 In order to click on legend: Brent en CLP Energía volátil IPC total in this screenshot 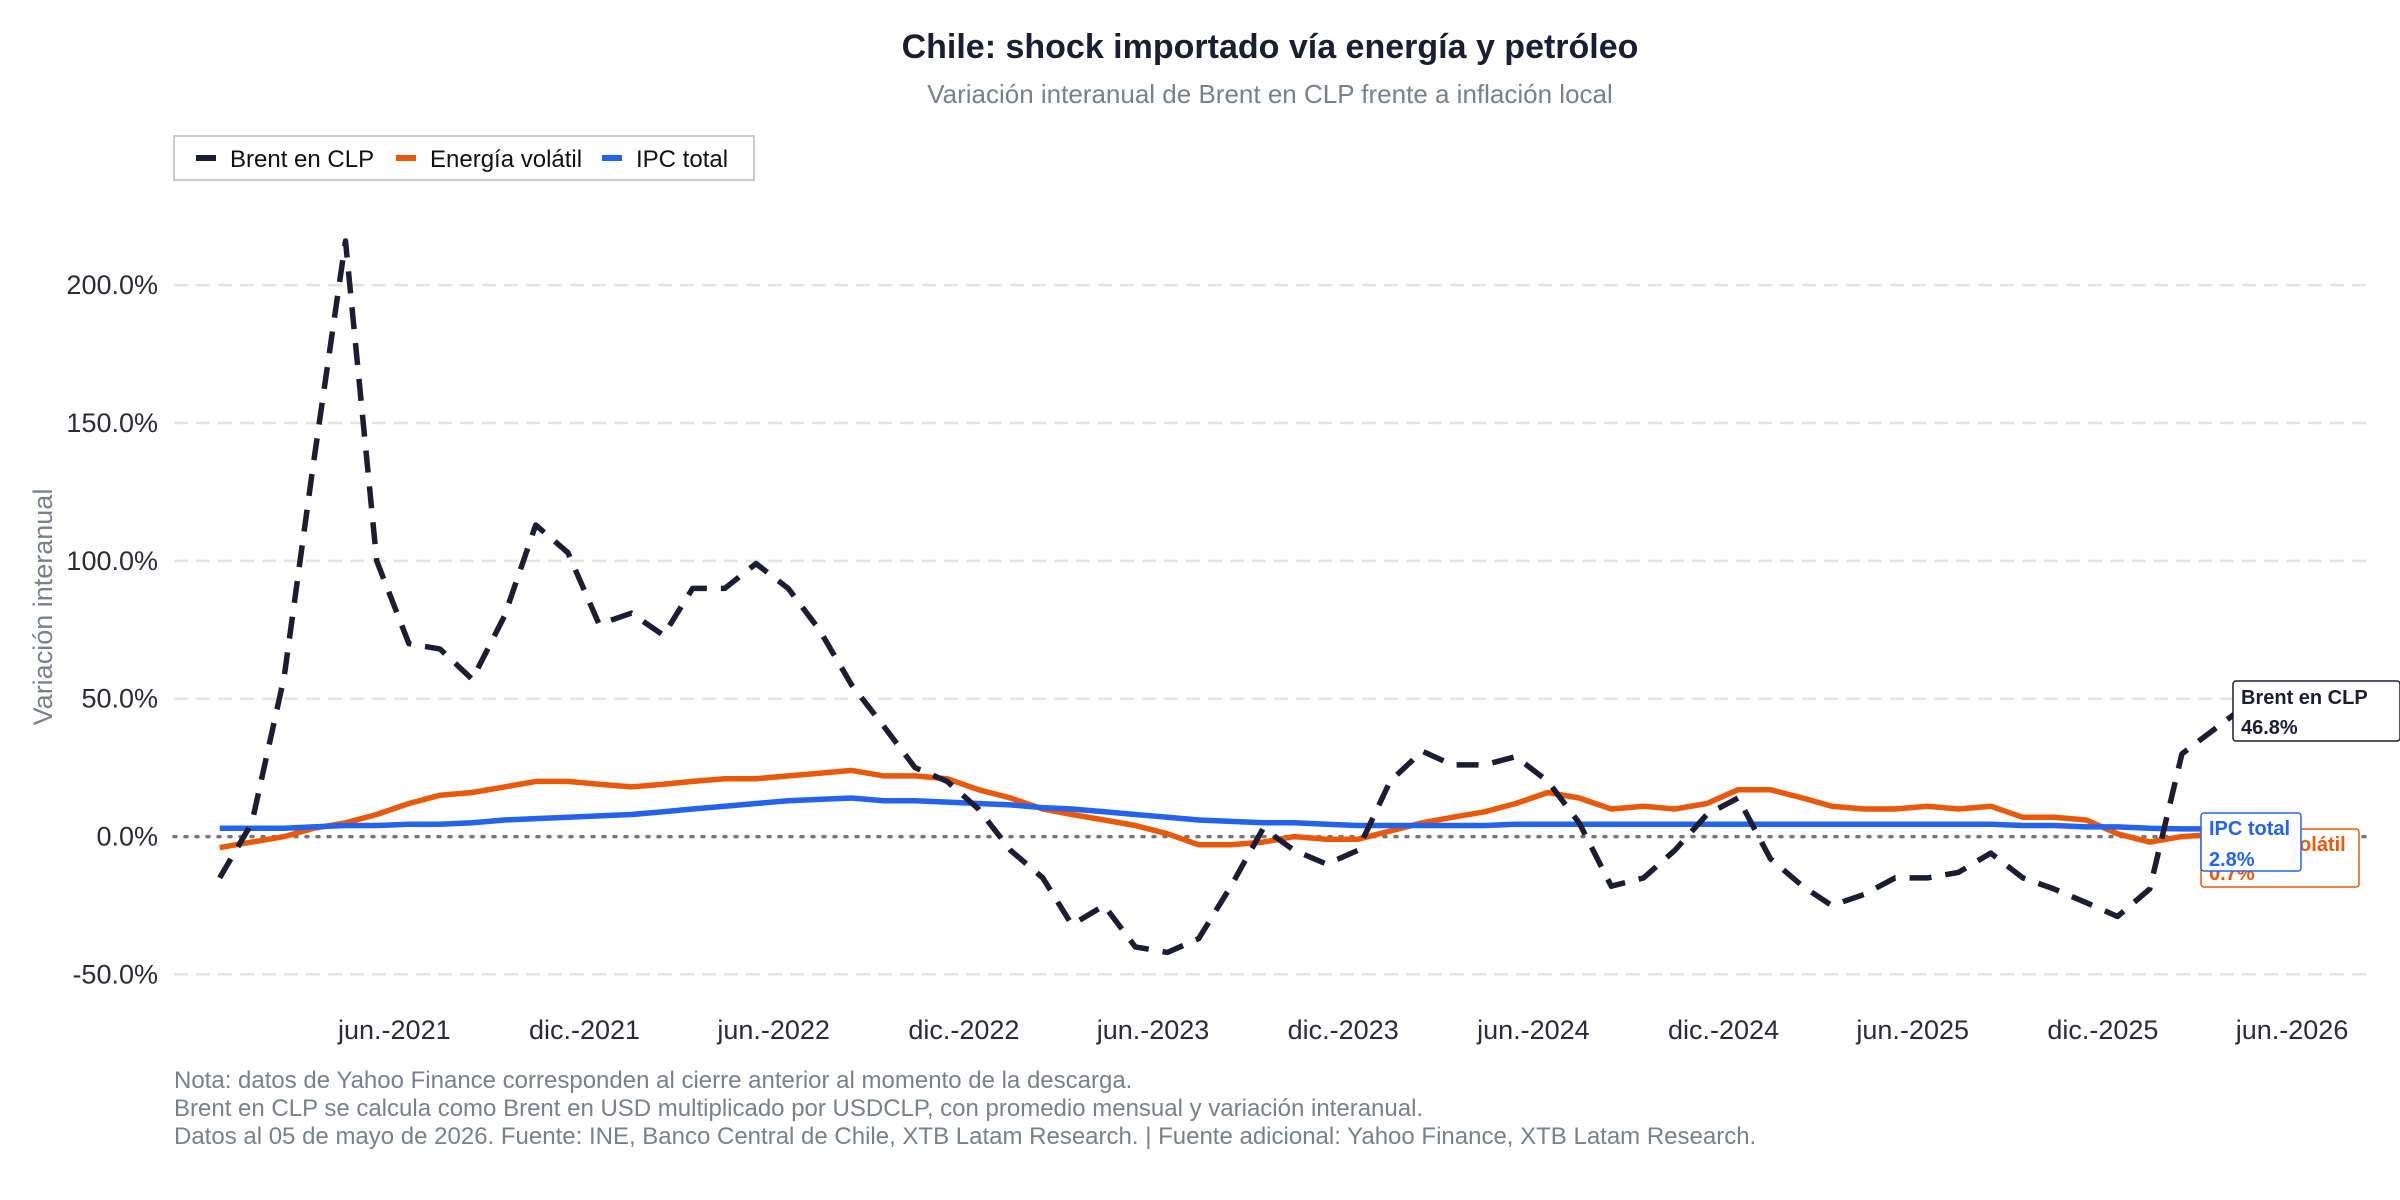, I will do `click(464, 158)`.